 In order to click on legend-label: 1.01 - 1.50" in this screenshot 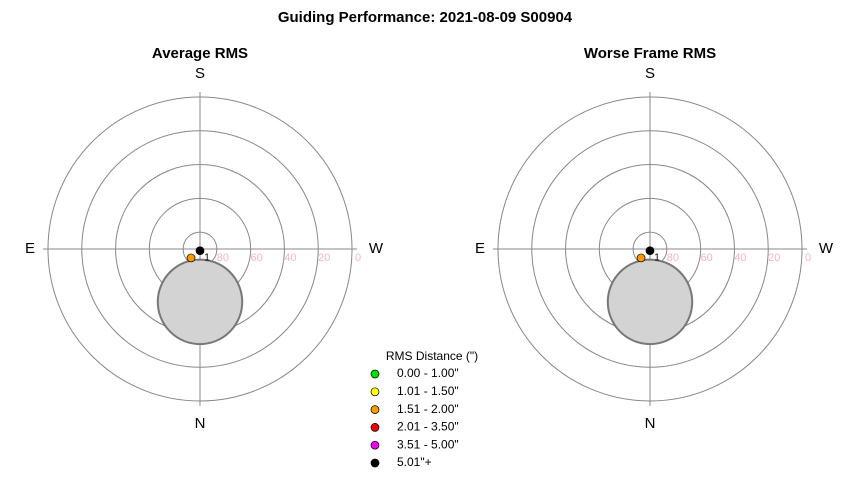, I will do `click(428, 391)`.